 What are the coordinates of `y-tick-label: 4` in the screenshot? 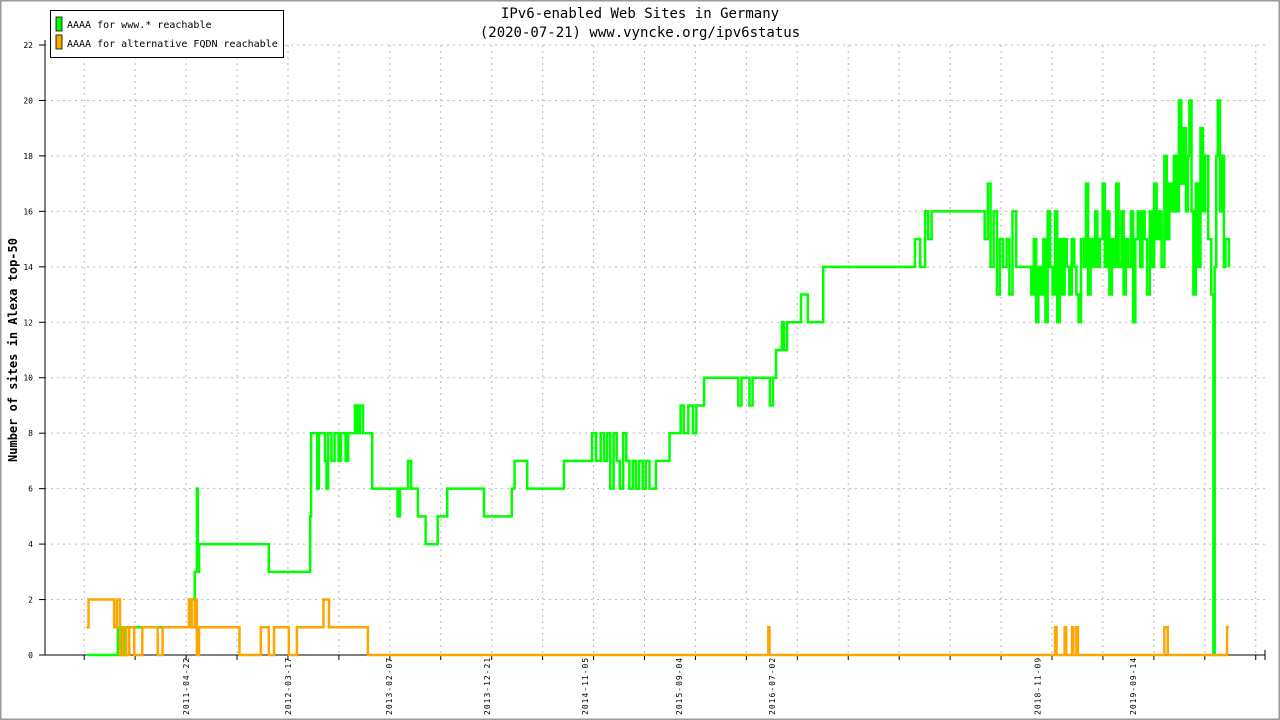 It's located at (30, 544).